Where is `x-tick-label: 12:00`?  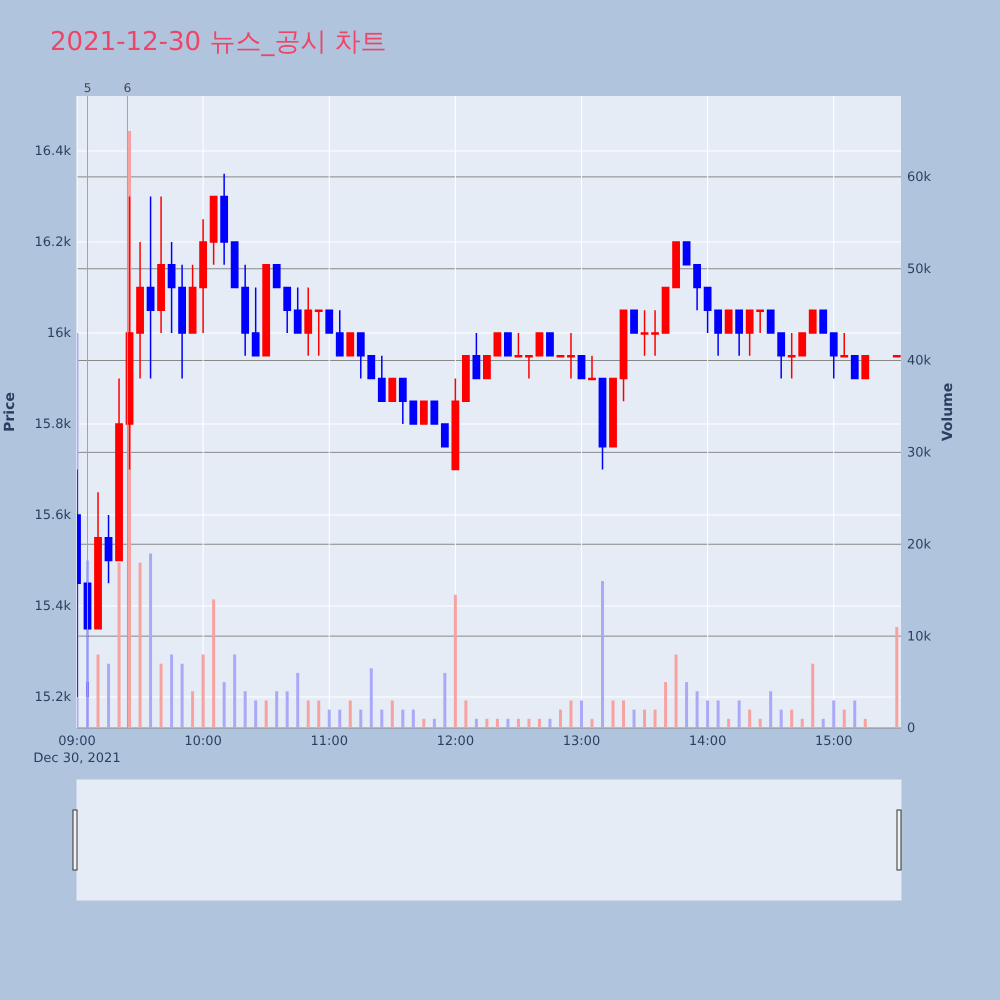
x-tick-label: 12:00 is located at coordinates (455, 742).